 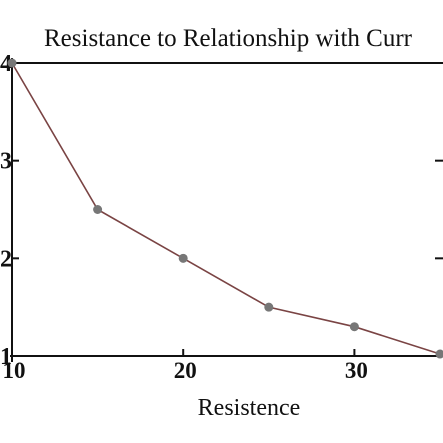 What do you see at coordinates (185, 370) in the screenshot?
I see `x-tick-label: 20` at bounding box center [185, 370].